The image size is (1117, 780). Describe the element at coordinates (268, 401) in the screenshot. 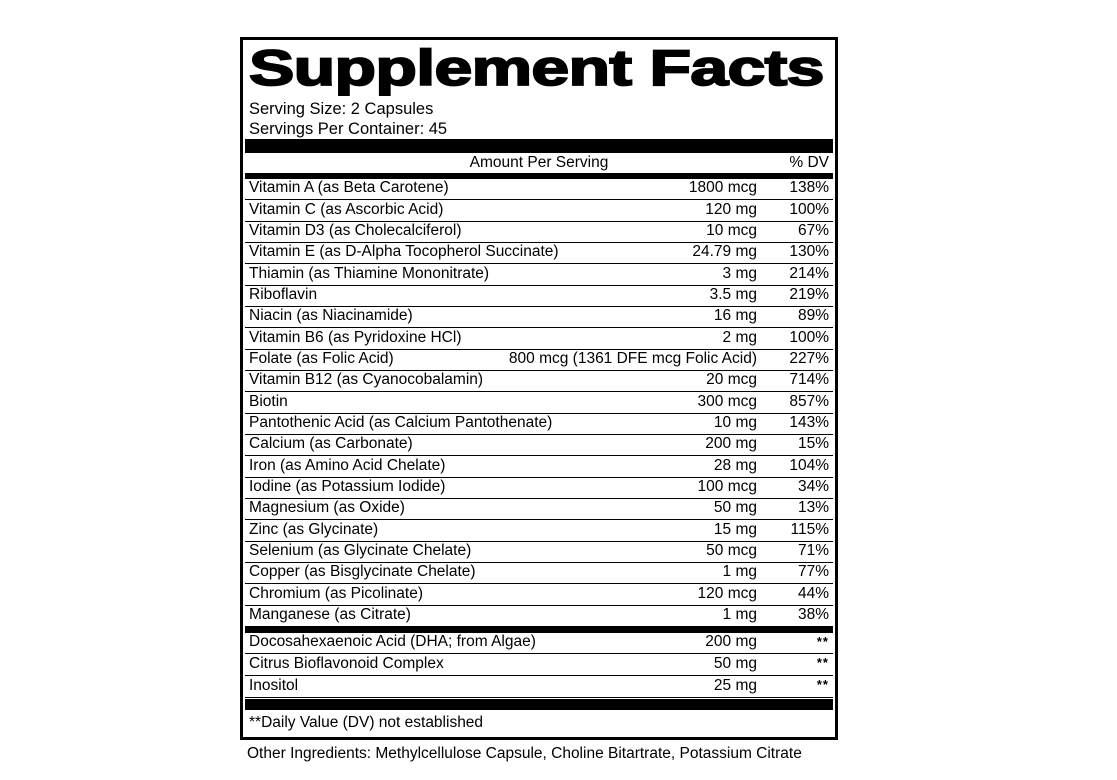

I see `nutrient-name: Biotin` at that location.